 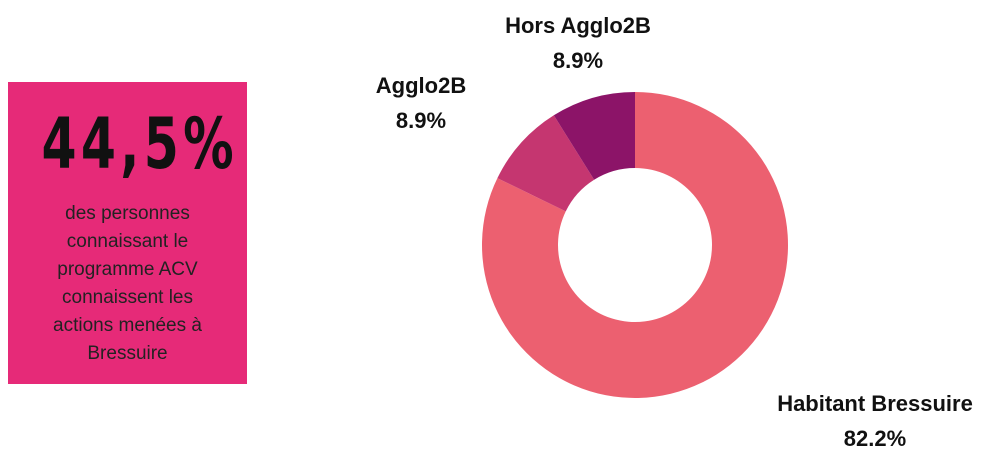 What do you see at coordinates (139, 144) in the screenshot?
I see `stat-value: 44,5%` at bounding box center [139, 144].